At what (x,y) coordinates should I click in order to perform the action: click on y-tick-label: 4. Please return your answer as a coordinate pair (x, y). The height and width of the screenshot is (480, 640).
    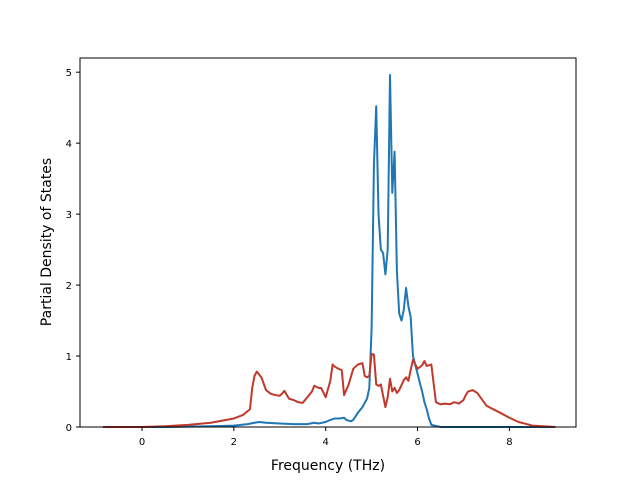
    Looking at the image, I should click on (69, 144).